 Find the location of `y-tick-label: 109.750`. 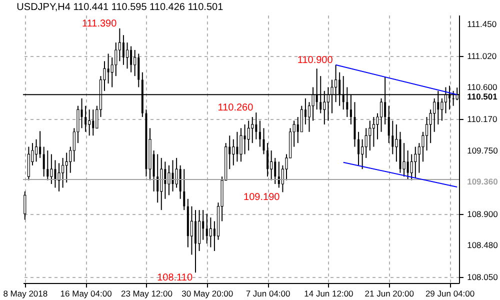

y-tick-label: 109.750 is located at coordinates (482, 150).